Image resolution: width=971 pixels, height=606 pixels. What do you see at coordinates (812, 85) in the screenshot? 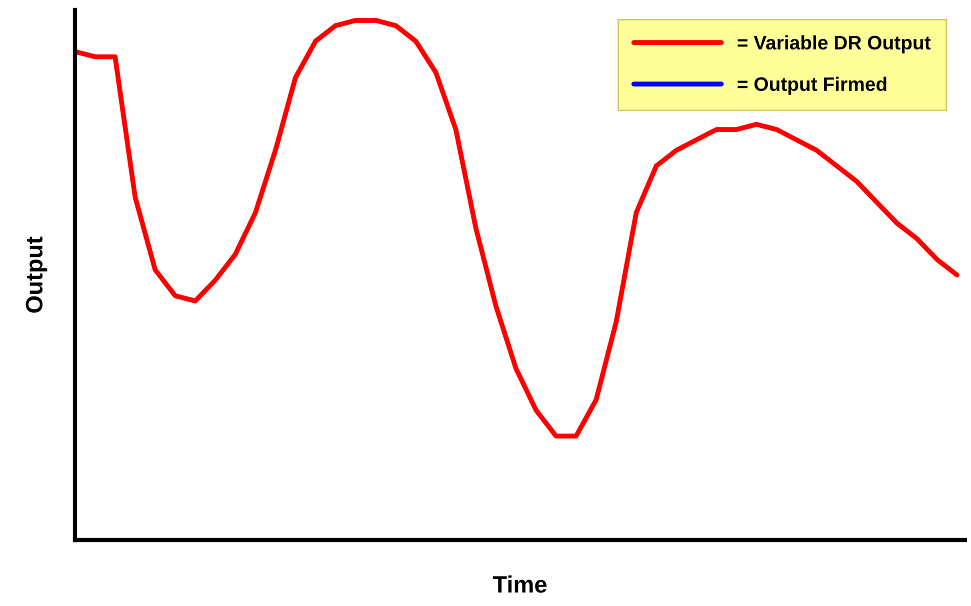
I see `legend-label: = Output Firmed` at bounding box center [812, 85].